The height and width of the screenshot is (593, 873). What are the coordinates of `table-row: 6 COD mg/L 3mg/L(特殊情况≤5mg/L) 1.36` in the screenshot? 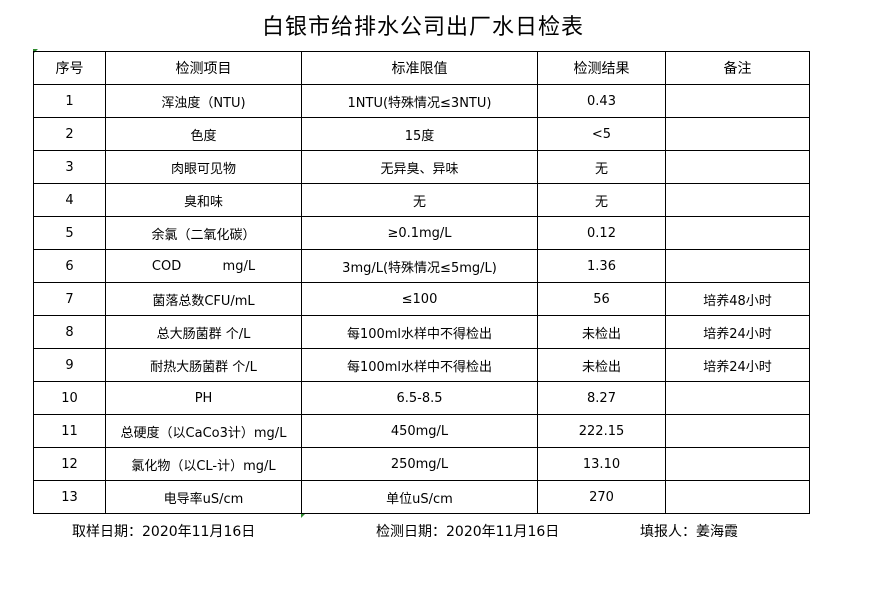 It's located at (421, 266).